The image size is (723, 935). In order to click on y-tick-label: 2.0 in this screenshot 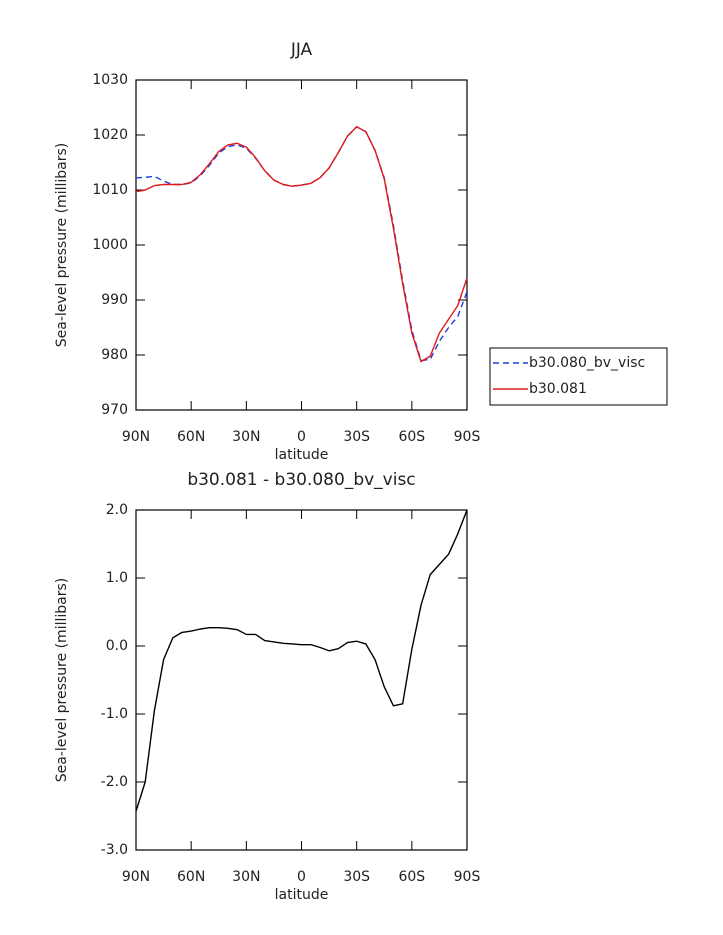, I will do `click(117, 510)`.